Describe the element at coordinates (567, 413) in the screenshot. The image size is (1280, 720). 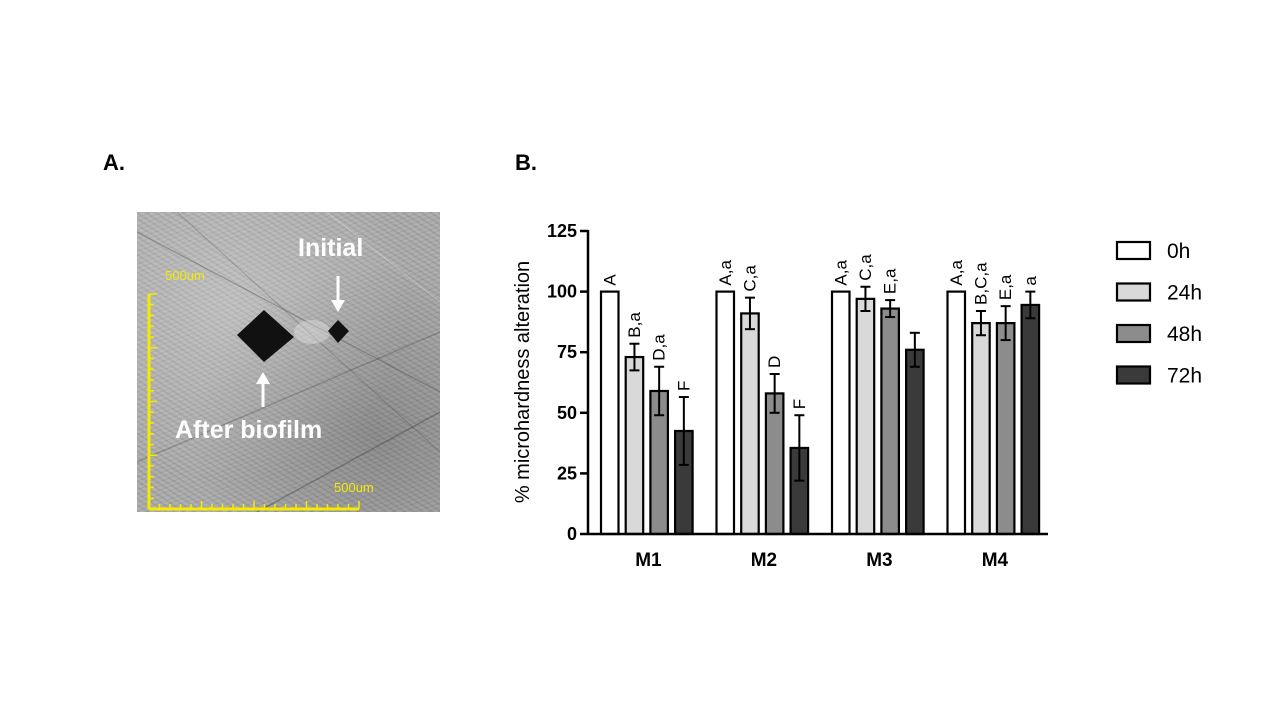
I see `y-tick-label: 50` at that location.